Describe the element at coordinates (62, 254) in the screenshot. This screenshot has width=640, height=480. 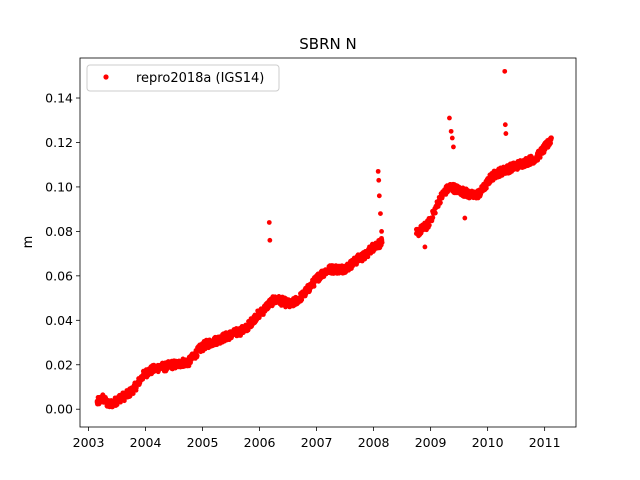
I see `y-axis: 0.00 0.02 0.04 0.06 0.08 0.10 0.12 0.14` at that location.